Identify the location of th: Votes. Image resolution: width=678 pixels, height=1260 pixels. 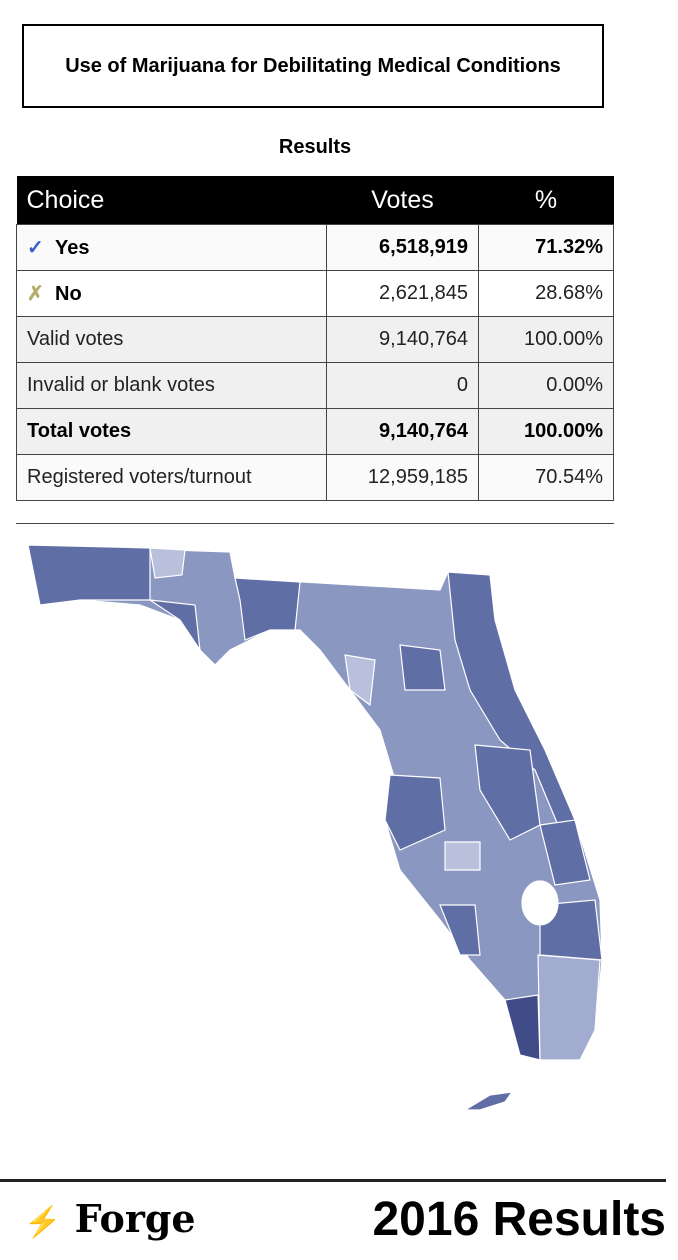
(402, 200).